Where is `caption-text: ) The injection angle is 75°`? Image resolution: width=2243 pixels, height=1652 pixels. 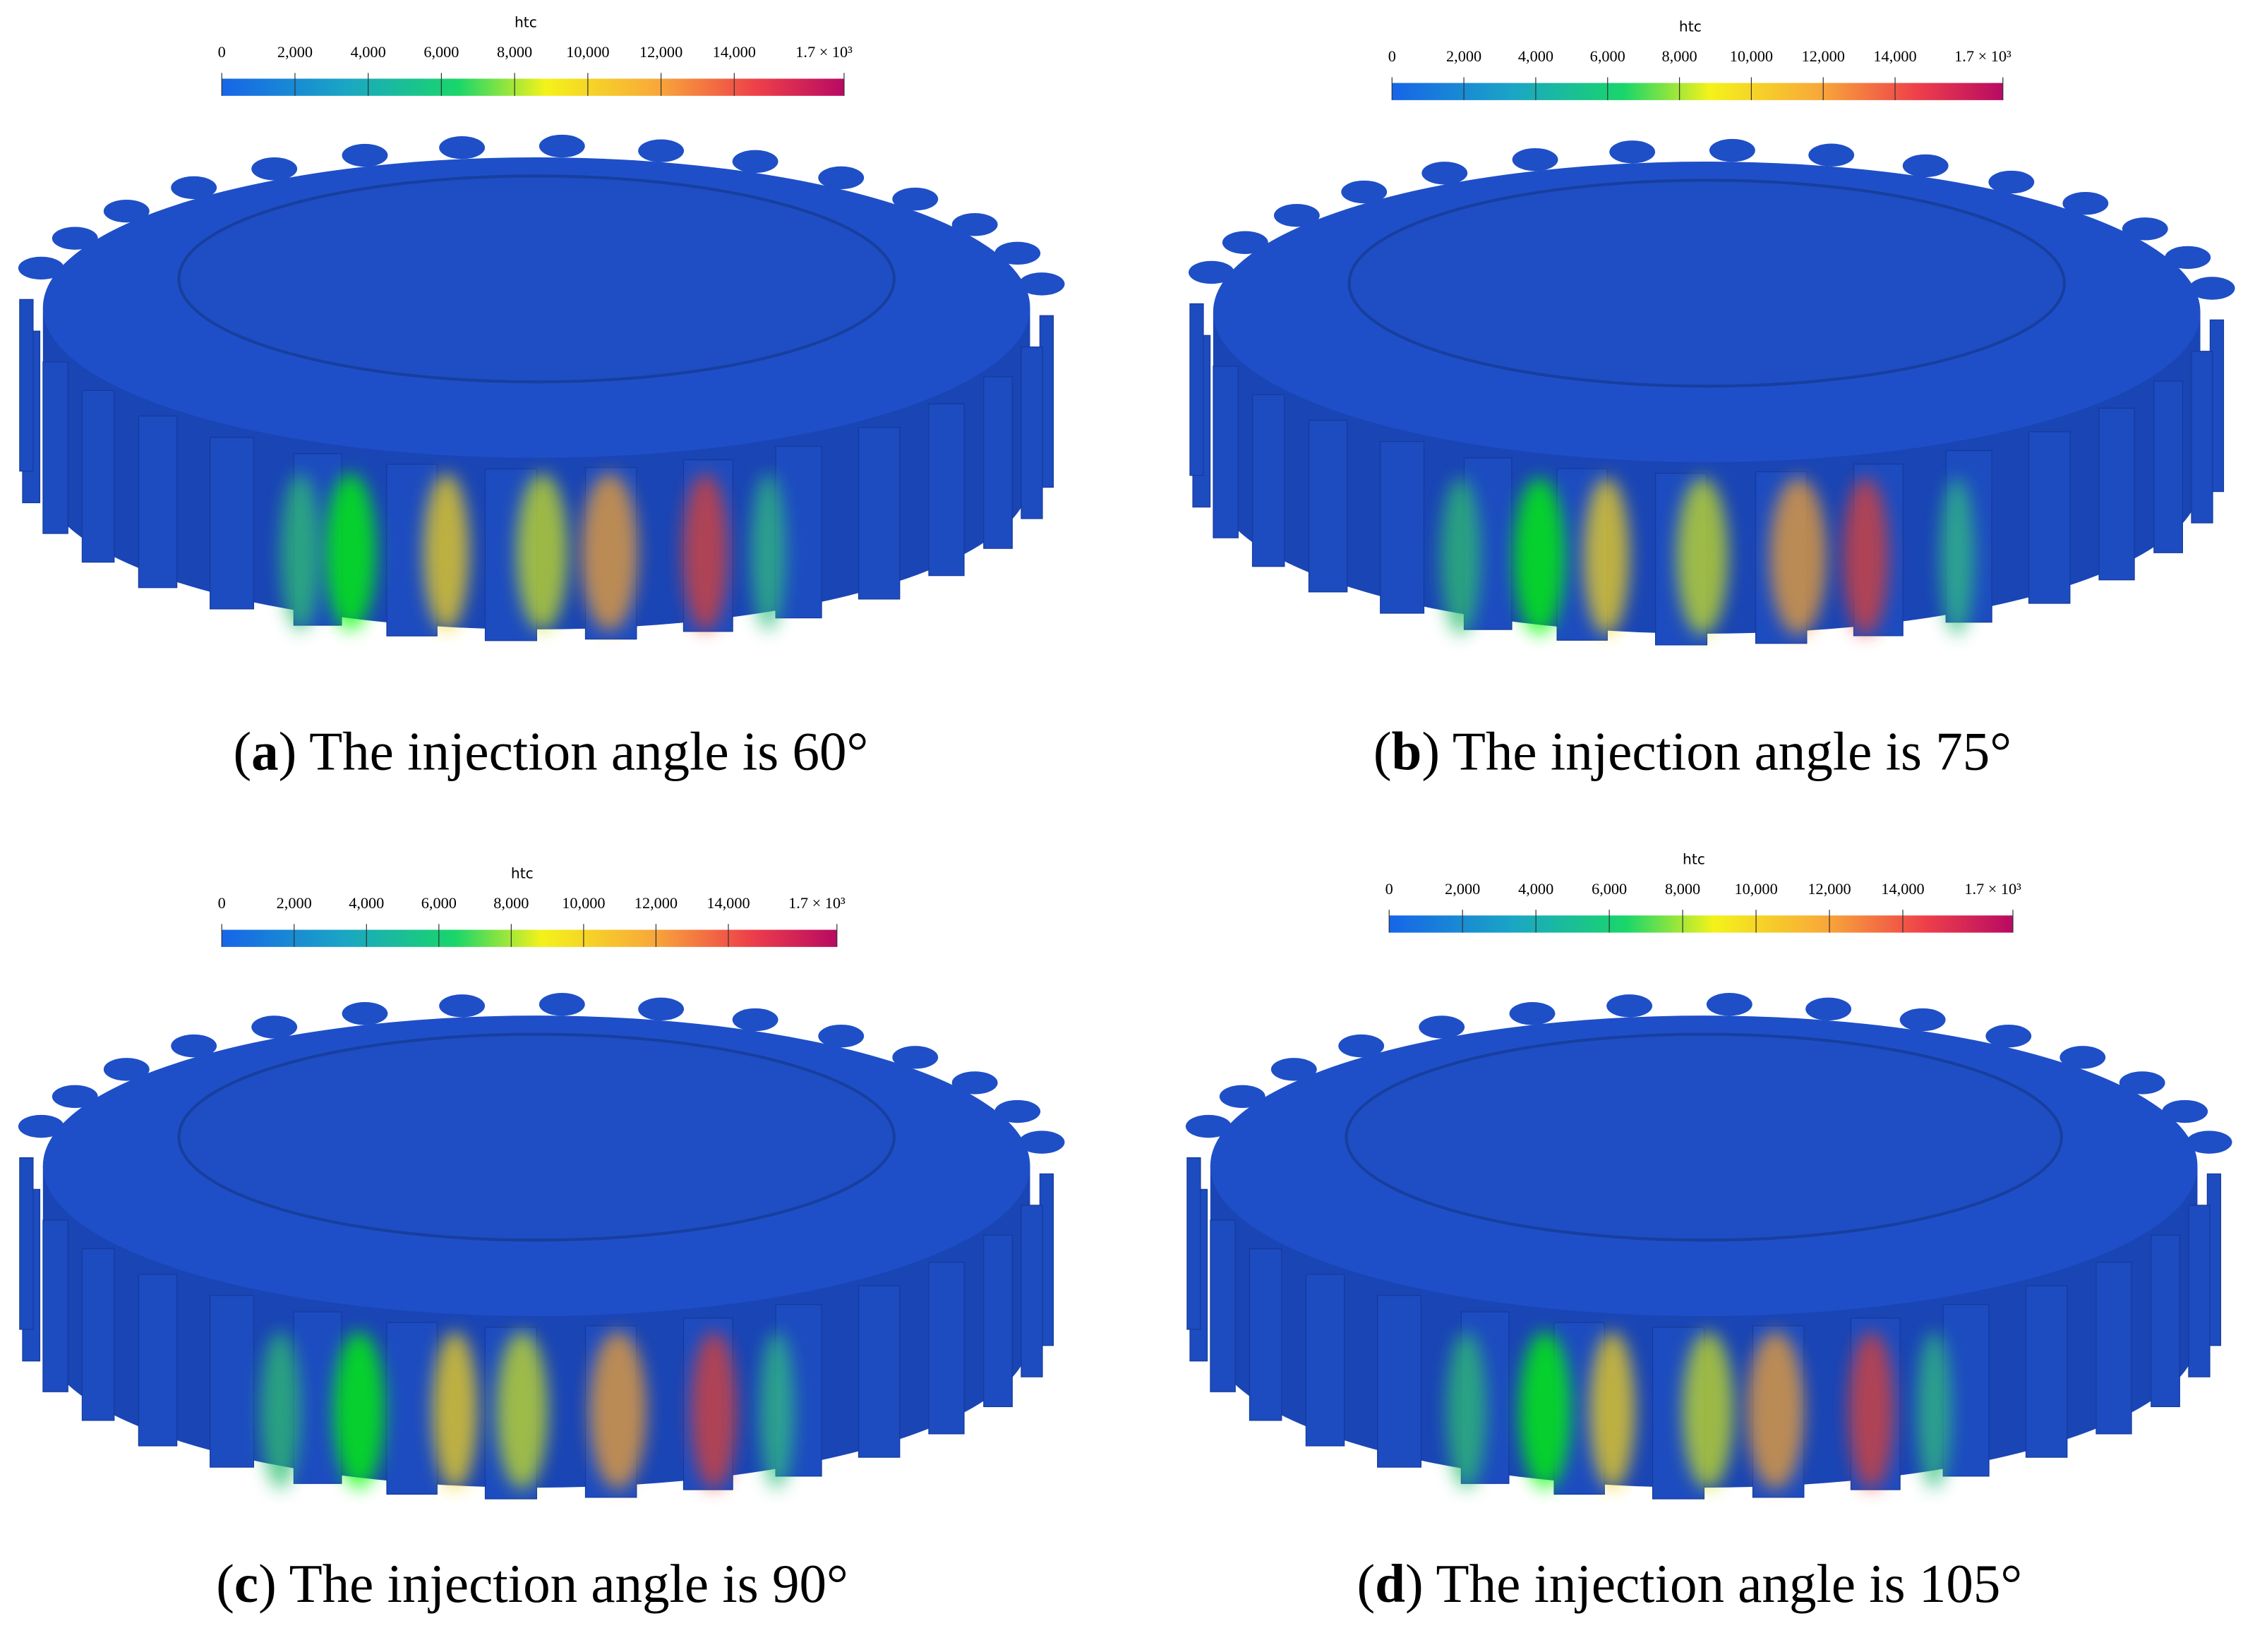
caption-text: ) The injection angle is 75° is located at coordinates (1717, 752).